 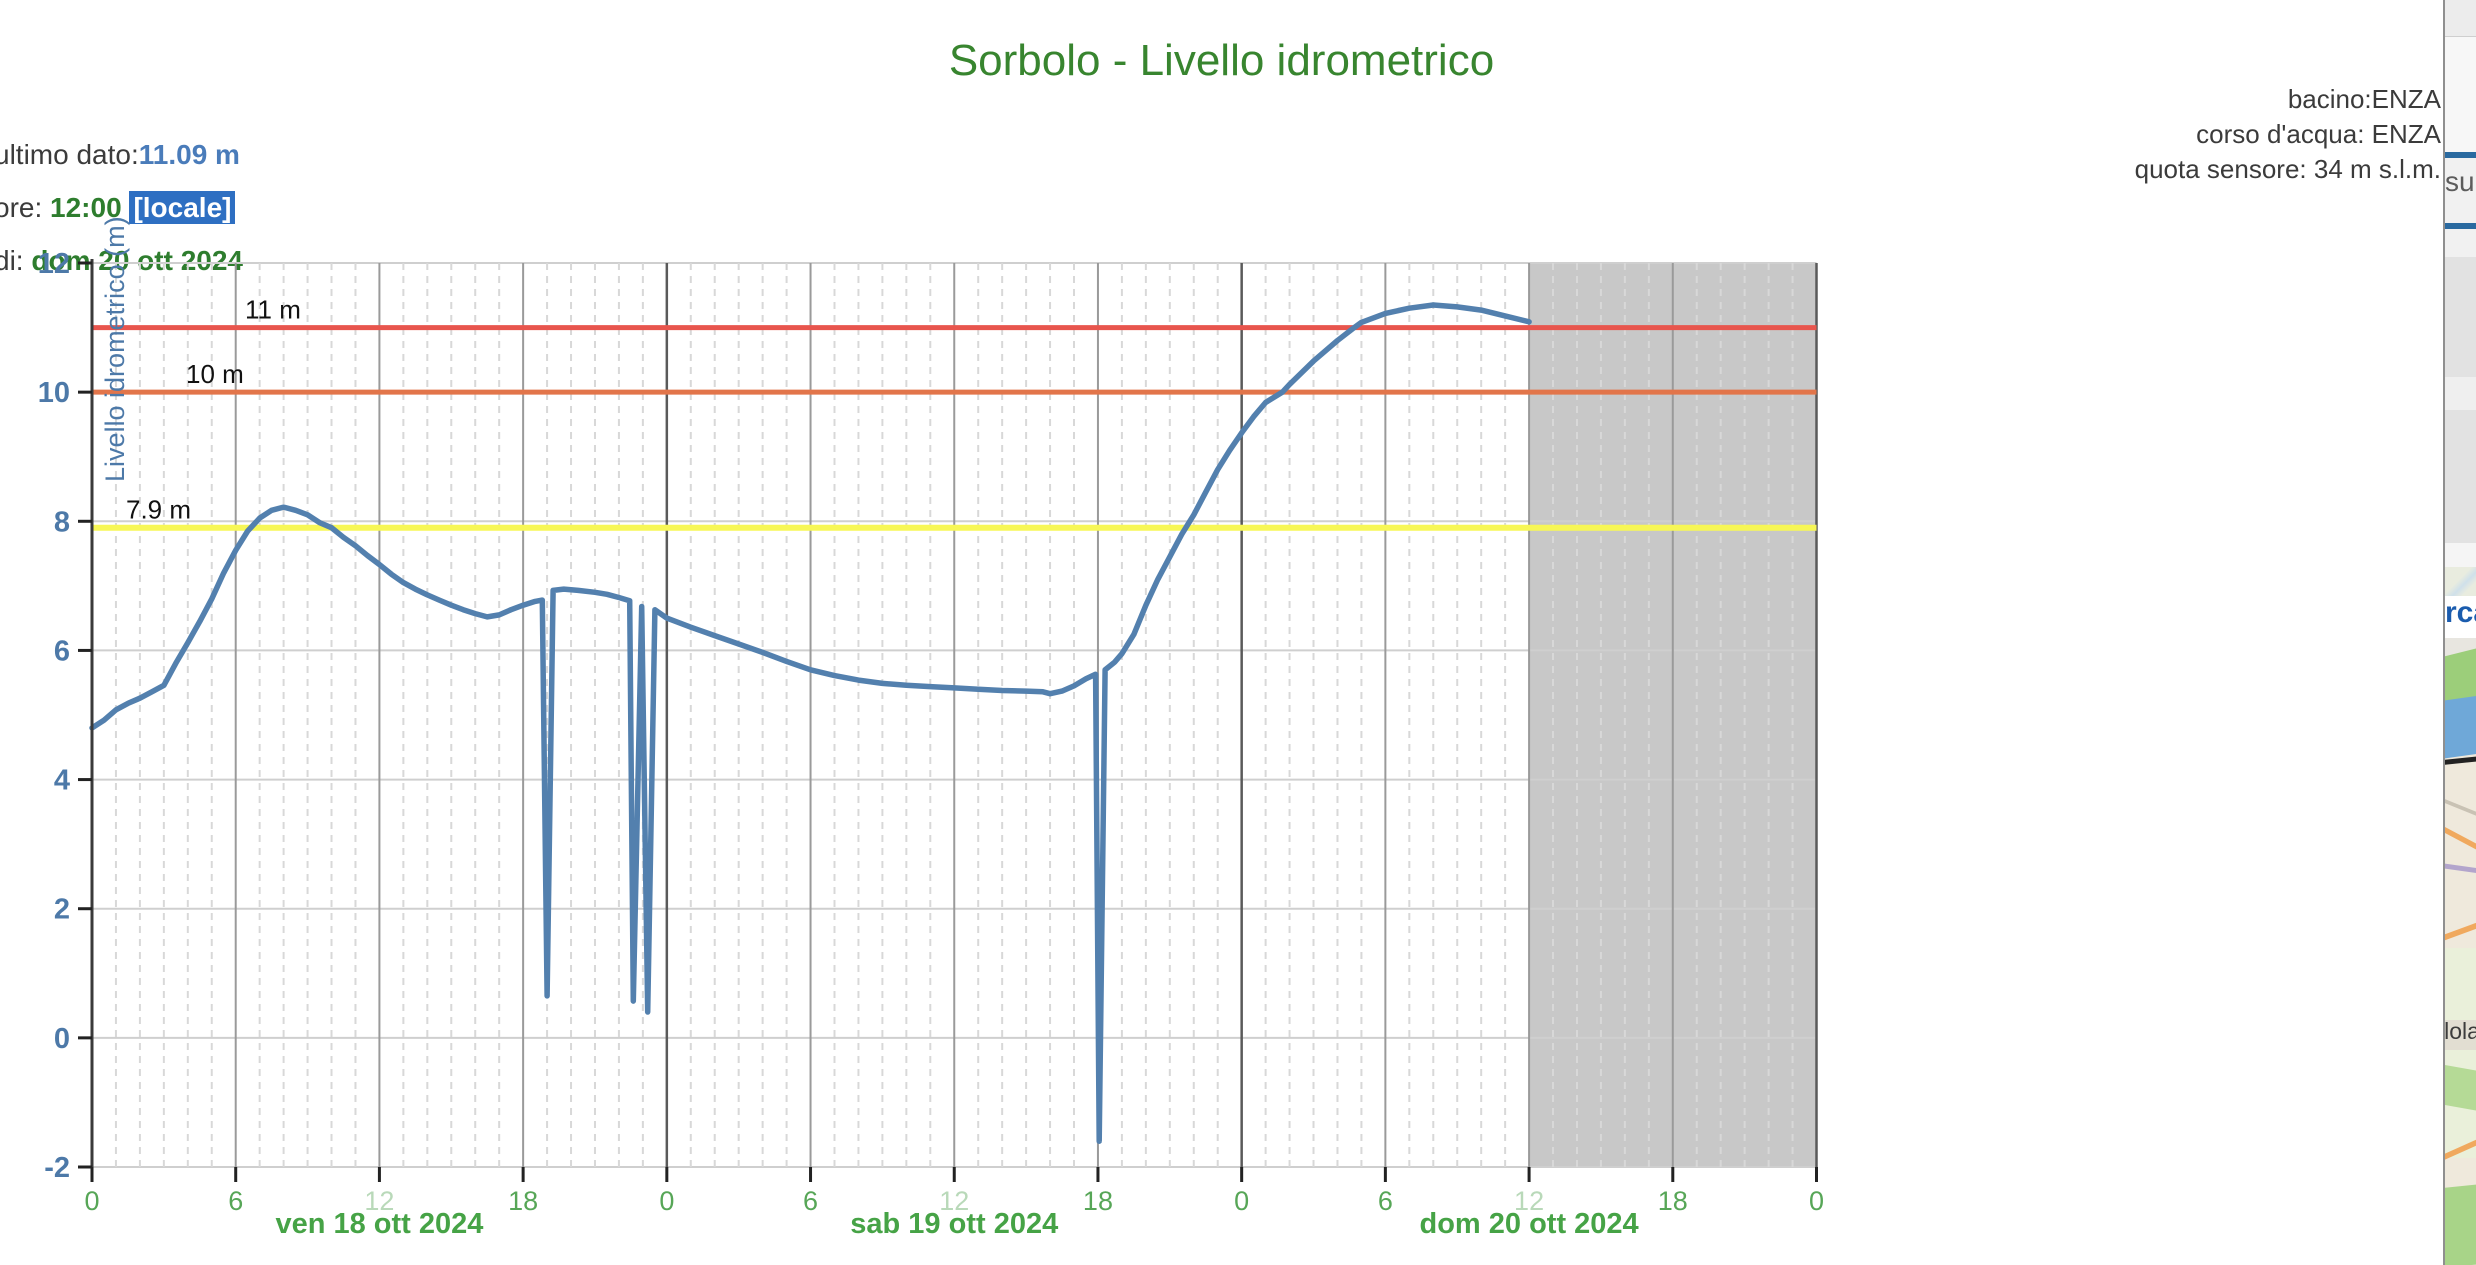 What do you see at coordinates (273, 310) in the screenshot?
I see `threshold-label: 11 m` at bounding box center [273, 310].